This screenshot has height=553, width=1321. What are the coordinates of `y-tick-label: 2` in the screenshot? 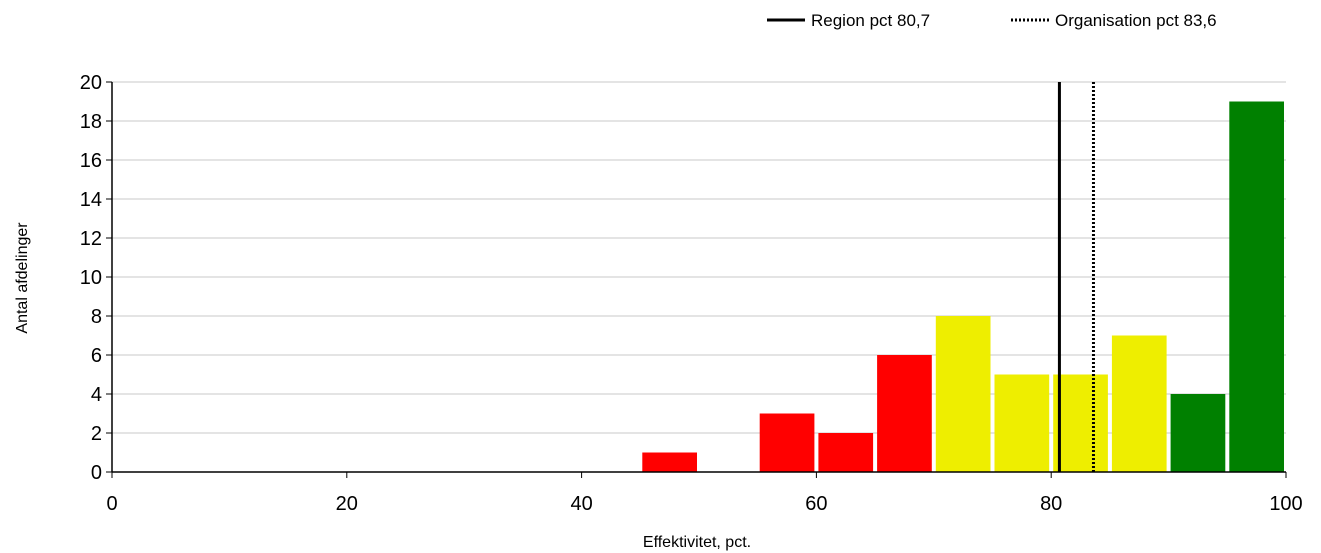 It's located at (96, 434).